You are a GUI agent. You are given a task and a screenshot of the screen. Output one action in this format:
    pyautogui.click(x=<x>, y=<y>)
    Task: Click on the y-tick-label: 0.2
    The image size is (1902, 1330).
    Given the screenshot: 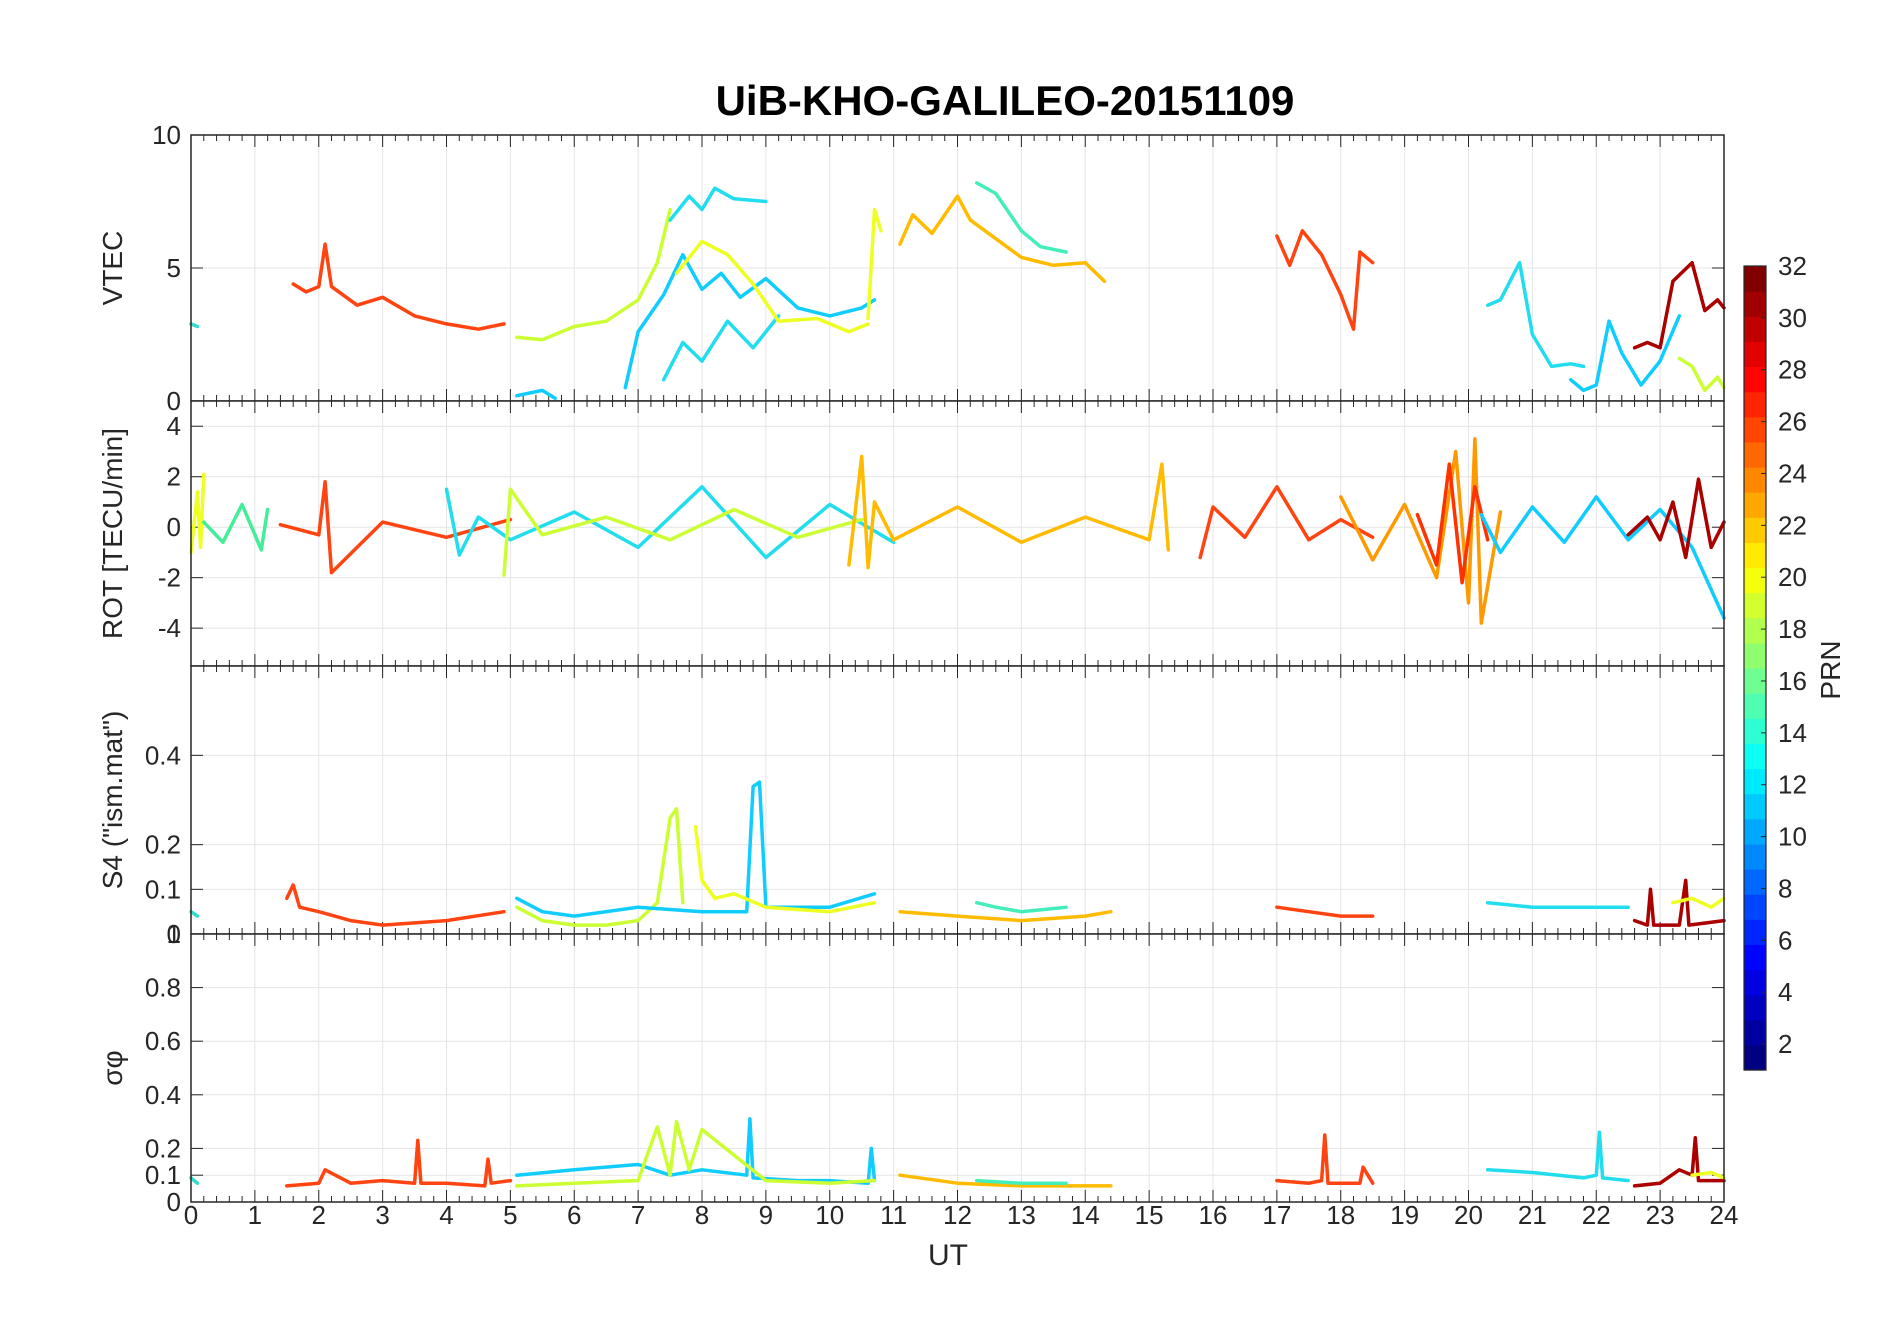 What is the action you would take?
    pyautogui.click(x=163, y=845)
    